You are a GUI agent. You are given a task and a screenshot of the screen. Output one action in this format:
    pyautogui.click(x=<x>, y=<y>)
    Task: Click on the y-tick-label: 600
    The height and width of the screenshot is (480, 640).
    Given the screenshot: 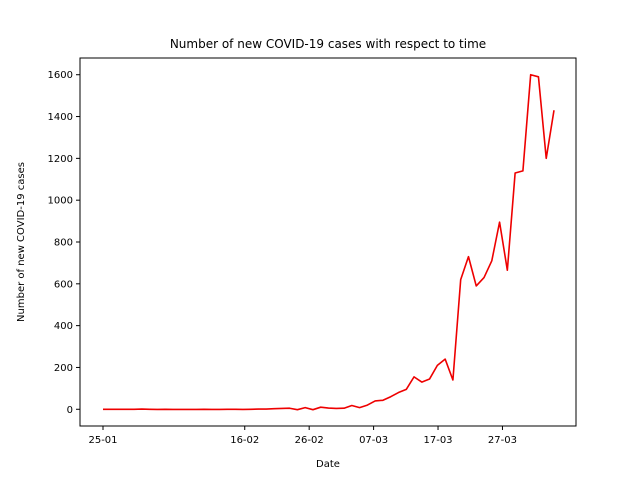 What is the action you would take?
    pyautogui.click(x=63, y=284)
    